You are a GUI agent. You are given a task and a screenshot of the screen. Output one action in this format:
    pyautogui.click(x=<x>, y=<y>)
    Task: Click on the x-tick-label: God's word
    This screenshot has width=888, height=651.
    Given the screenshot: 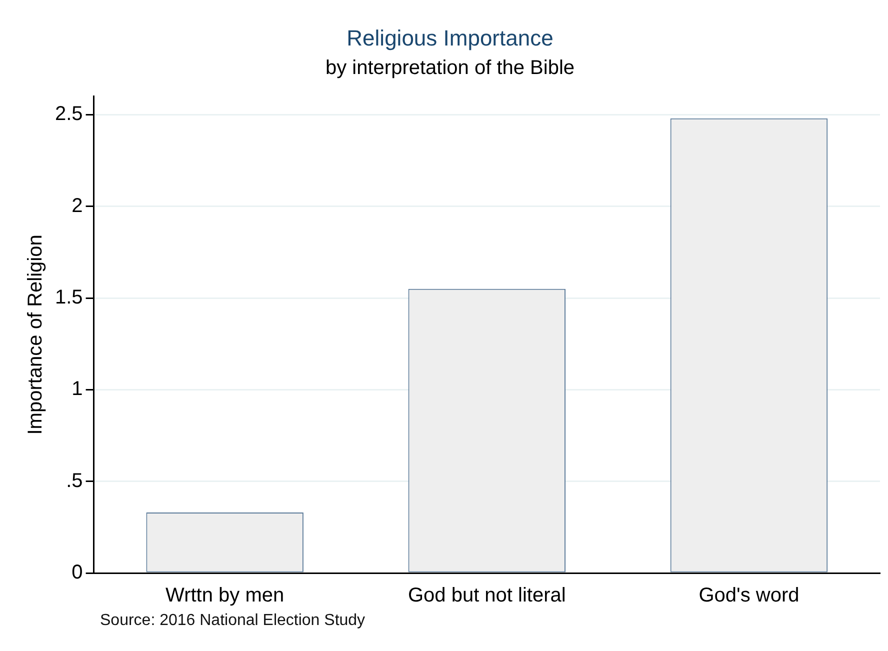 What is the action you would take?
    pyautogui.click(x=749, y=595)
    